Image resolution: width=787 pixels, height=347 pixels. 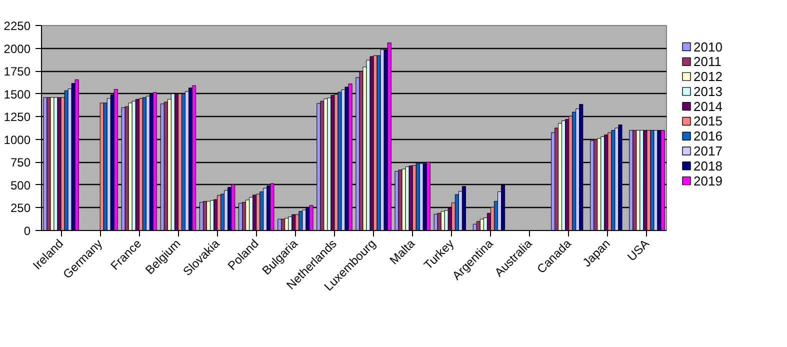 I want to click on legend-label: 2018, so click(x=708, y=166).